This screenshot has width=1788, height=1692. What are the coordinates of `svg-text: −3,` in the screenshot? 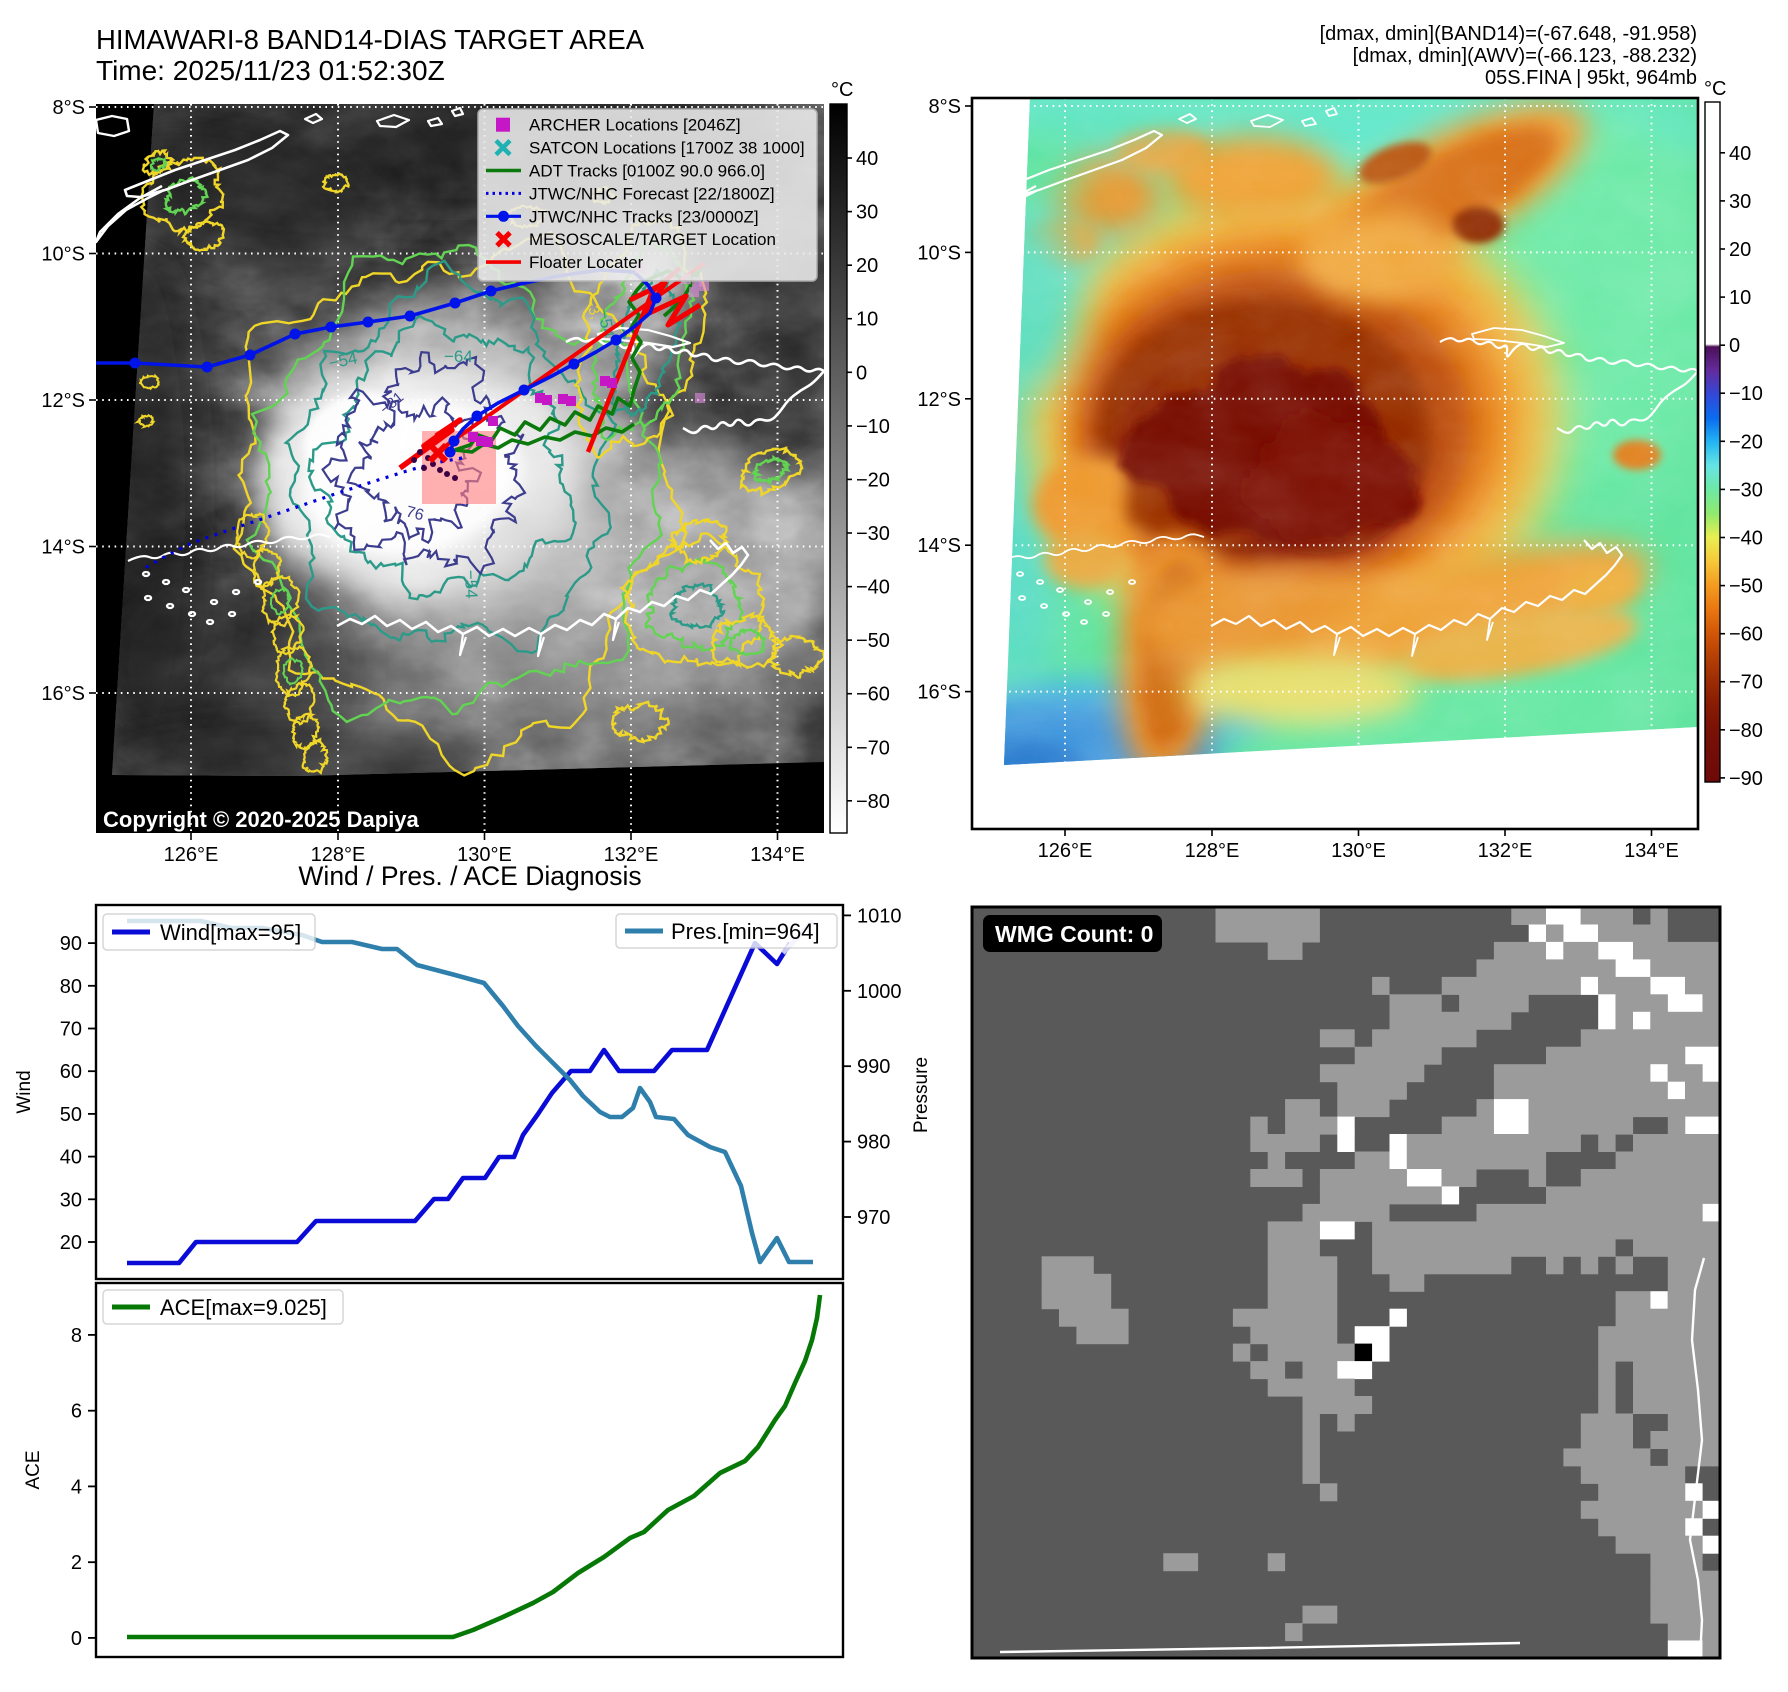 It's located at (592, 309).